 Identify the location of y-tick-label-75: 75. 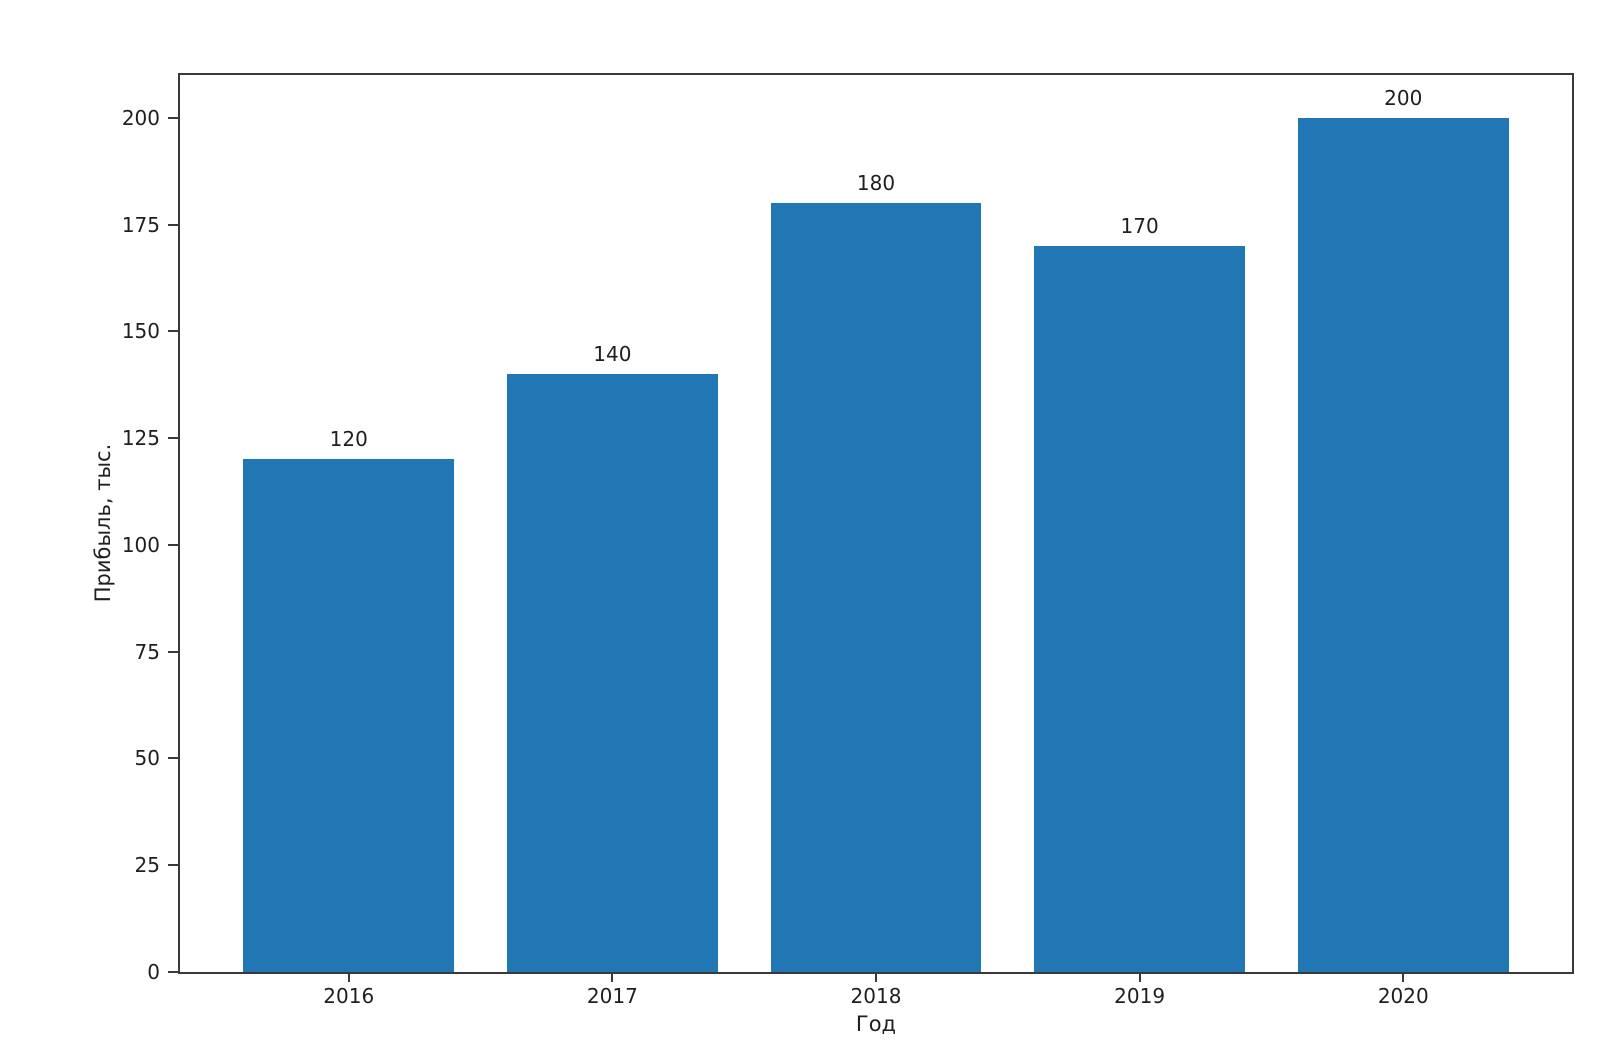
(147, 651).